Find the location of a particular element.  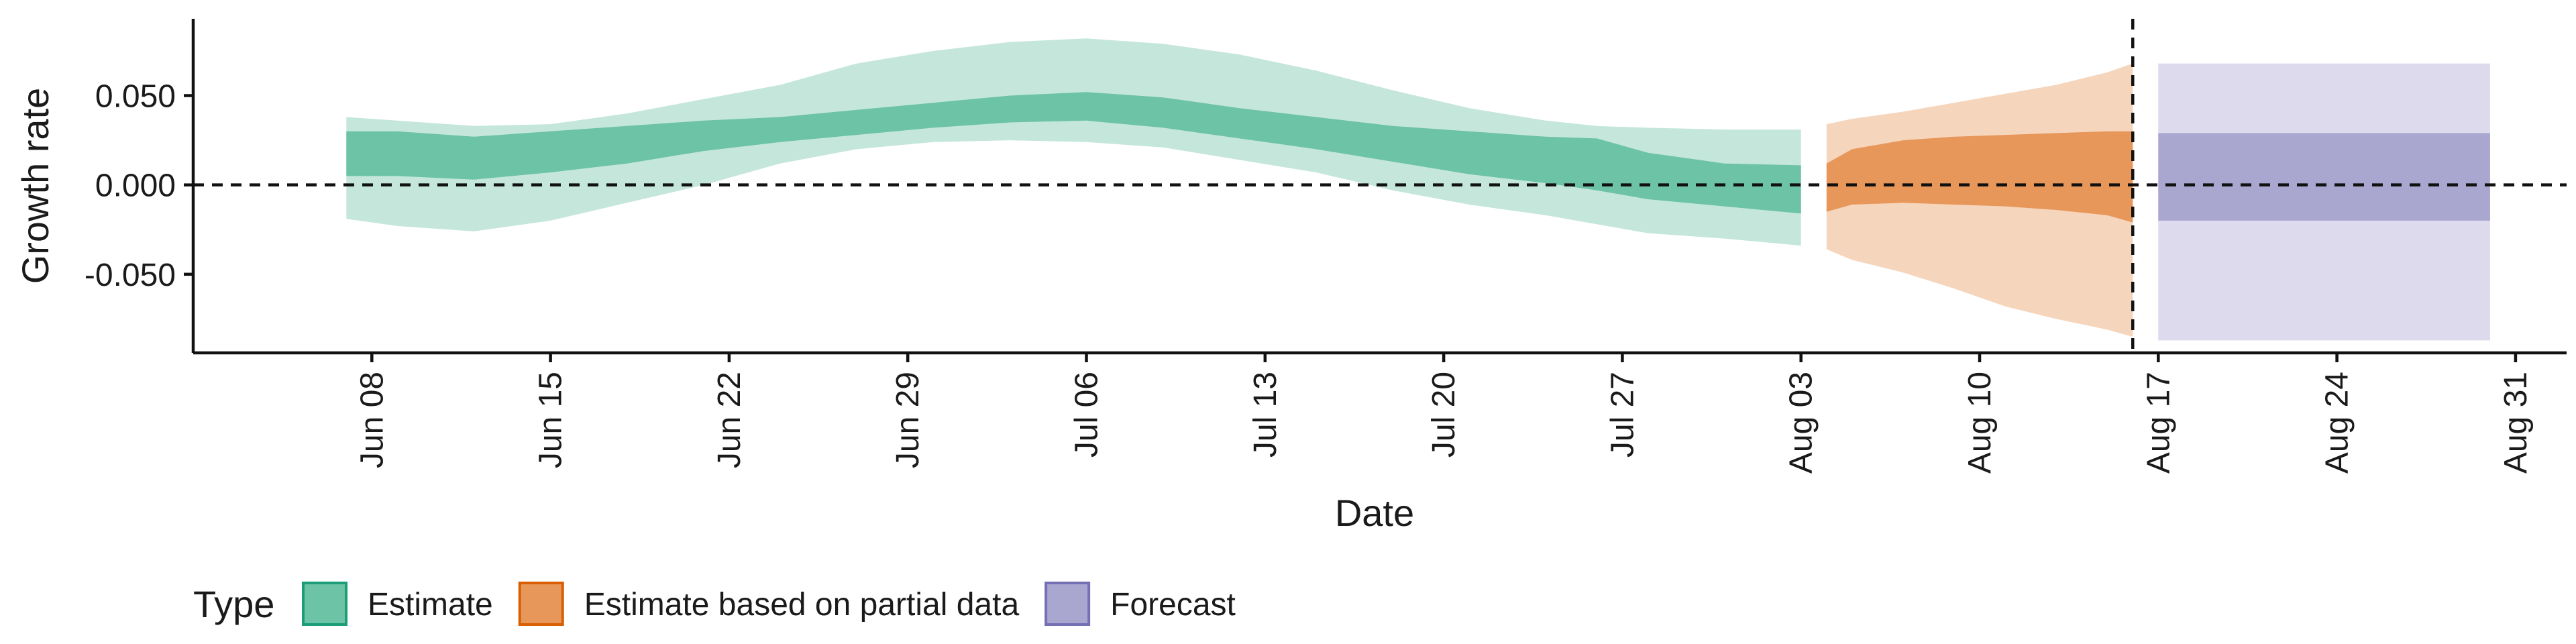

y-axis-ticks: 0.050 0.000 -0.050 is located at coordinates (139, 186).